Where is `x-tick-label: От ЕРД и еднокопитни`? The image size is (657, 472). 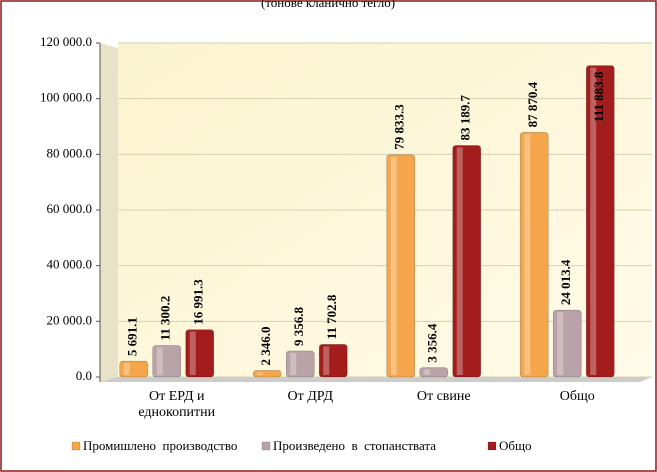
x-tick-label: От ЕРД и еднокопитни is located at coordinates (177, 404).